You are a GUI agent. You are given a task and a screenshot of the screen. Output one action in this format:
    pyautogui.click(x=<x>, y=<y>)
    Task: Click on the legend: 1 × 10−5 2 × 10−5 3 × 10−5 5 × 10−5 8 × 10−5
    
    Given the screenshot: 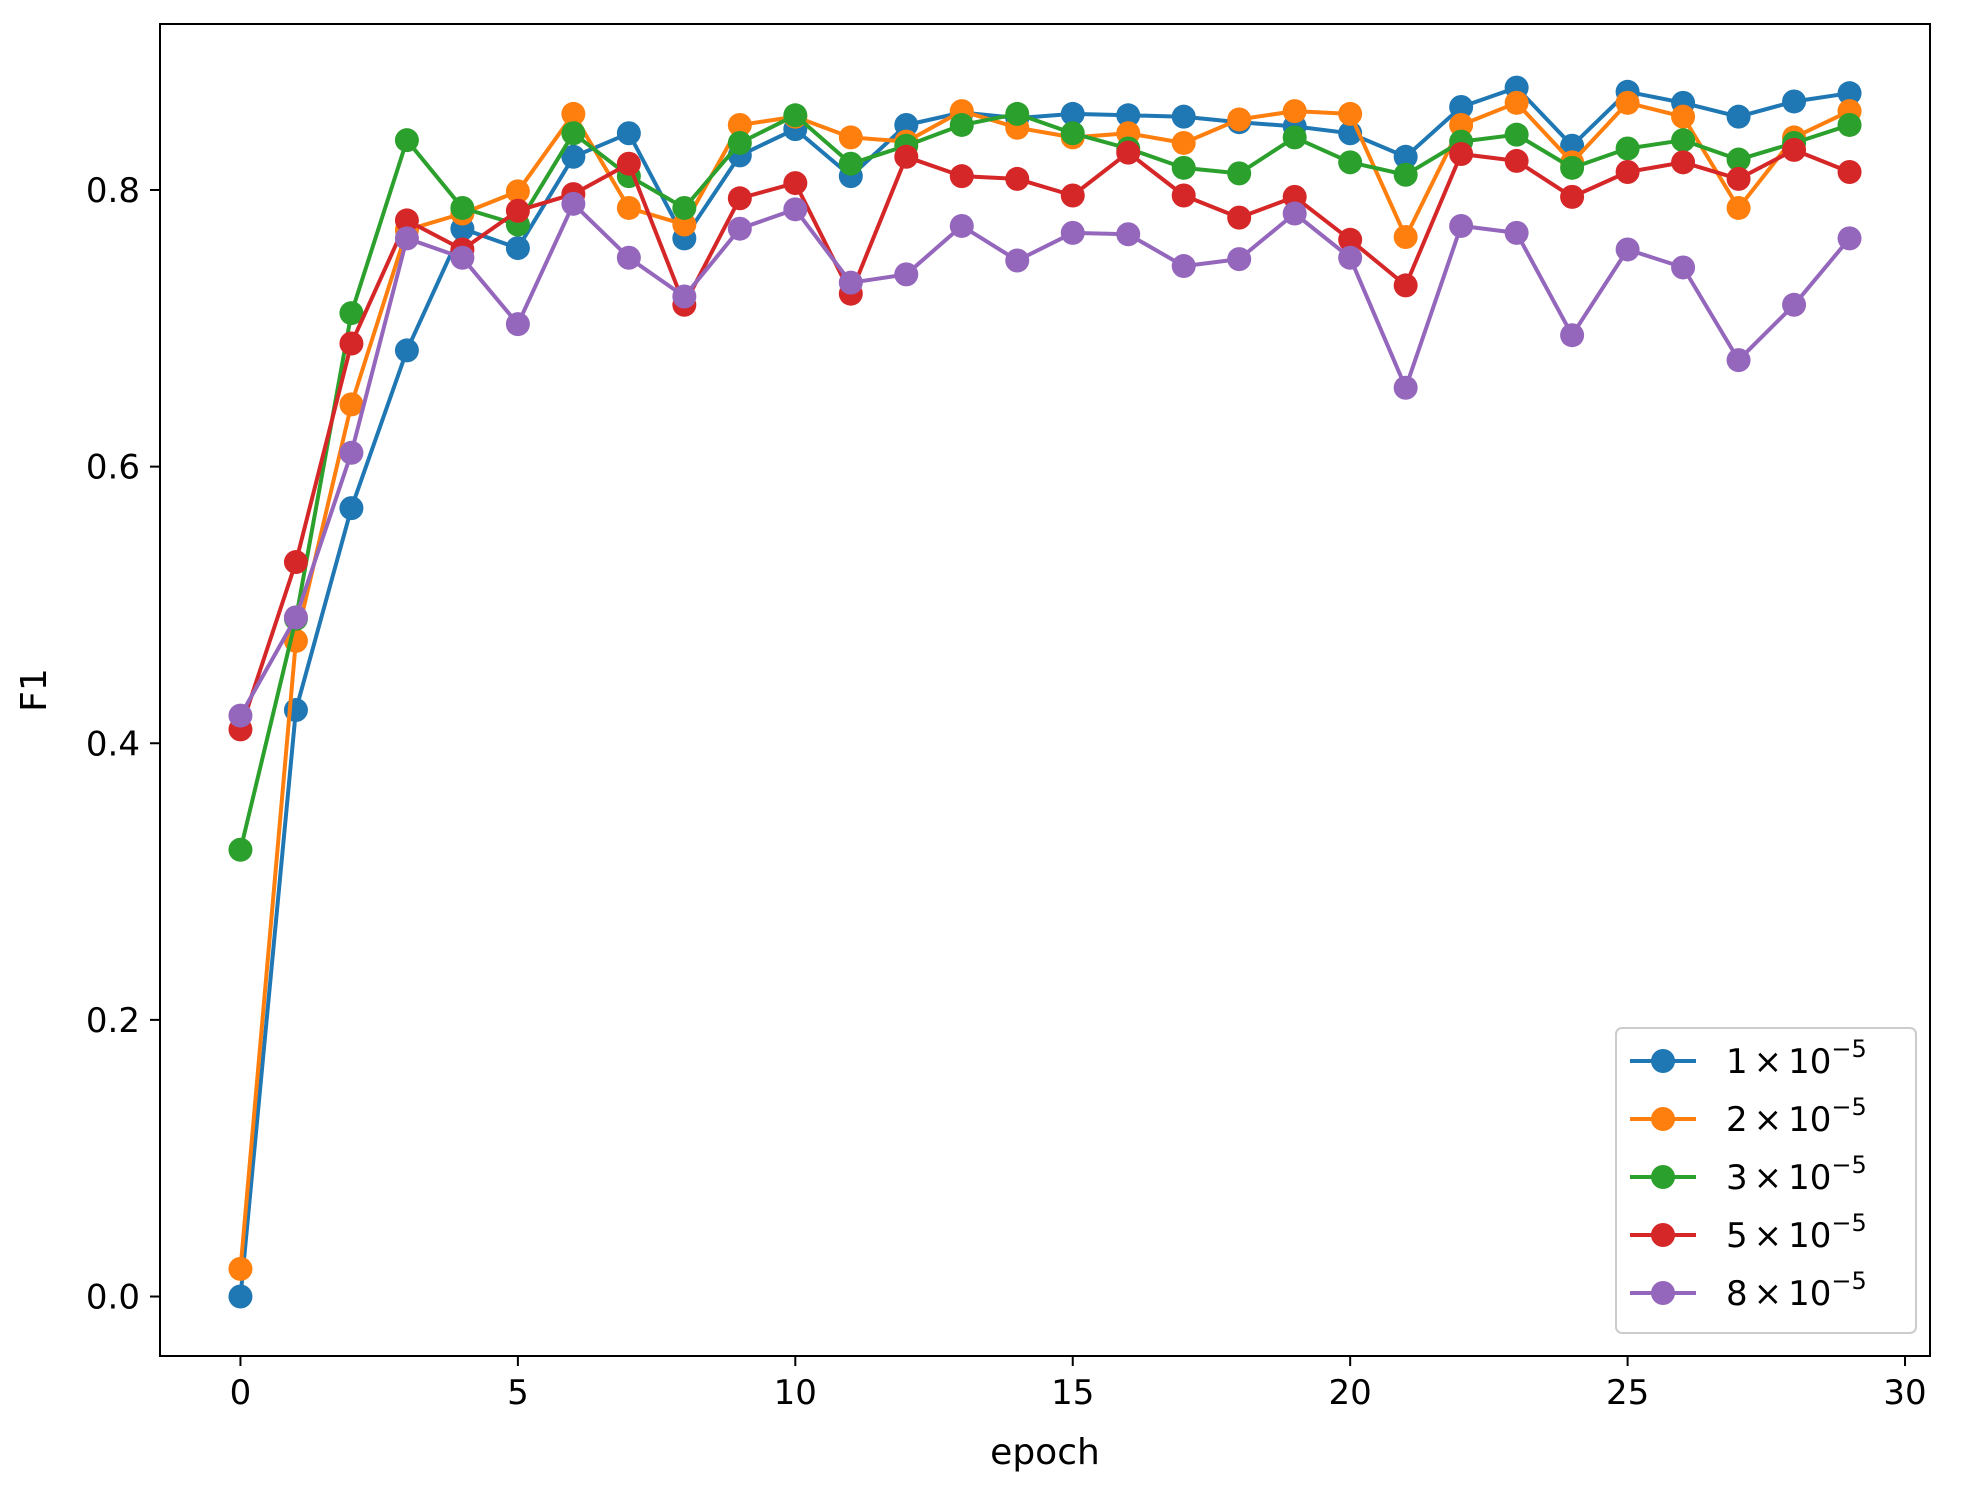 What is the action you would take?
    pyautogui.click(x=1766, y=1180)
    